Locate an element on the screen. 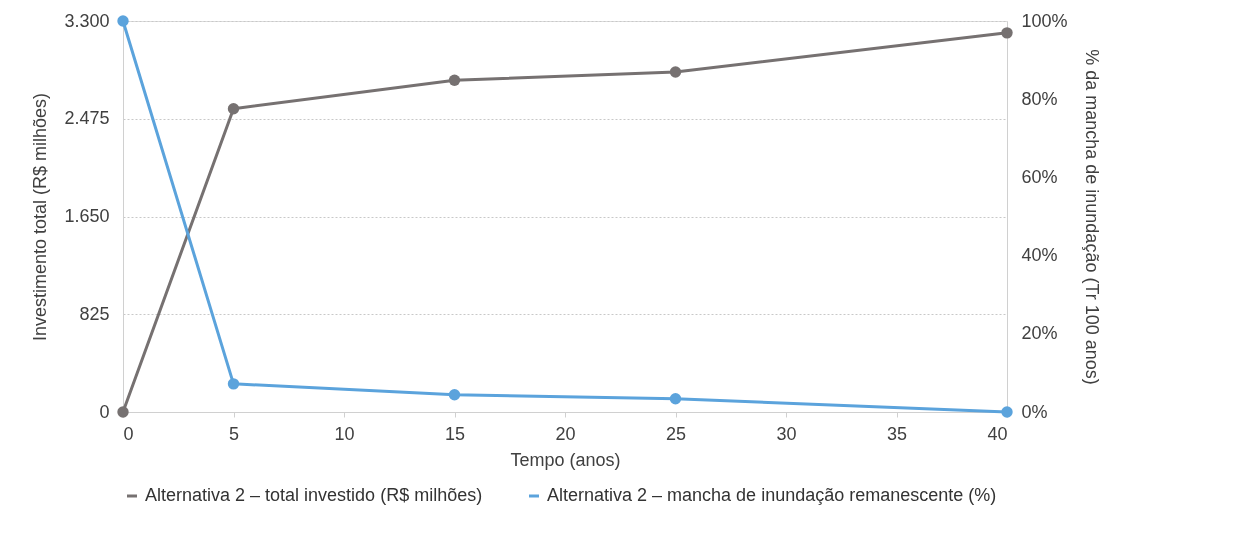  y2-tick-label: 60% is located at coordinates (1039, 176).